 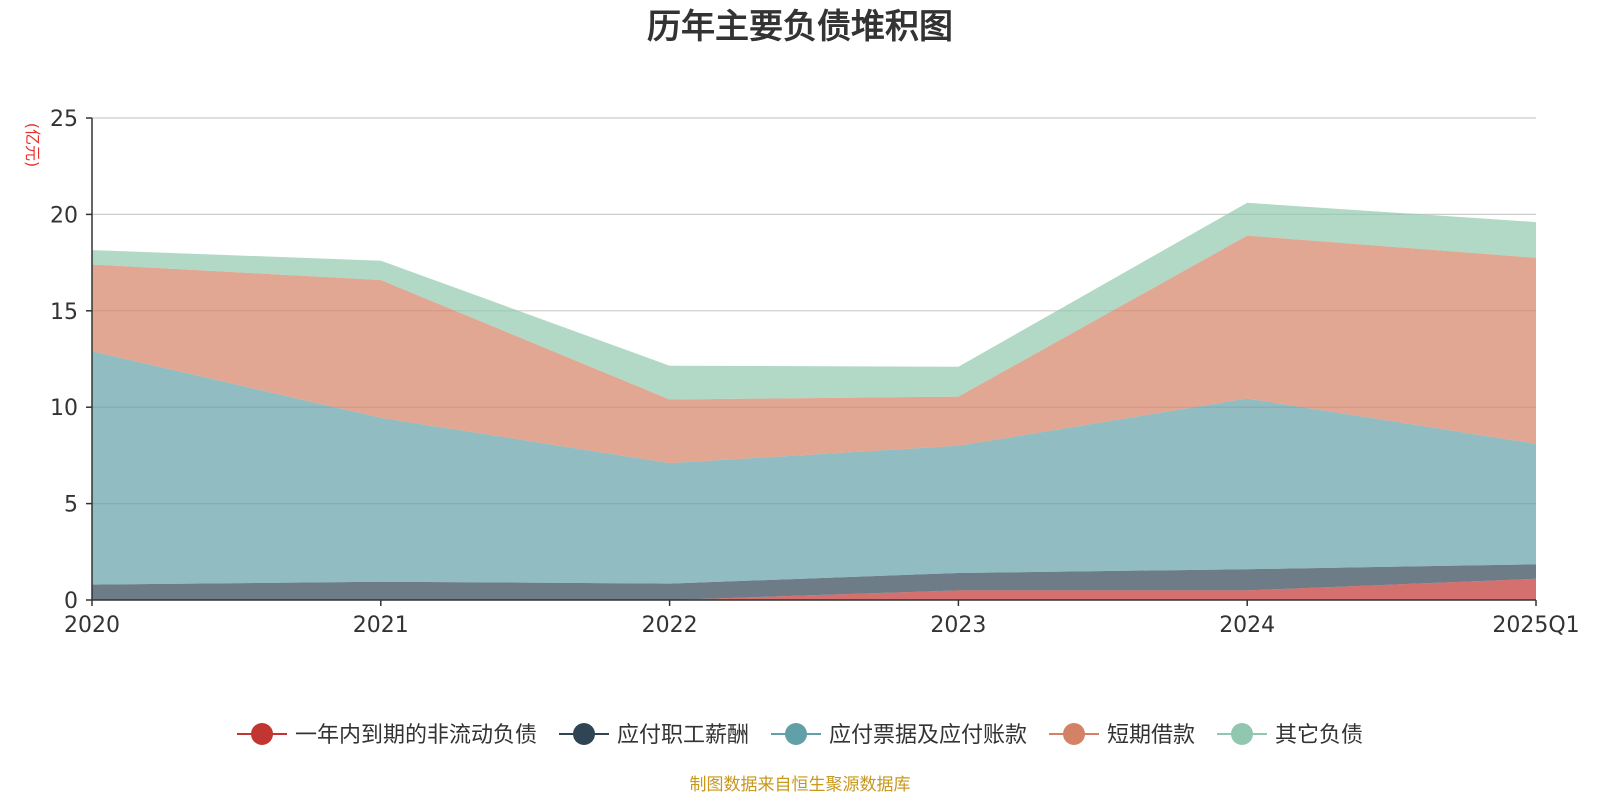 What do you see at coordinates (71, 505) in the screenshot?
I see `y-tick-label: 5` at bounding box center [71, 505].